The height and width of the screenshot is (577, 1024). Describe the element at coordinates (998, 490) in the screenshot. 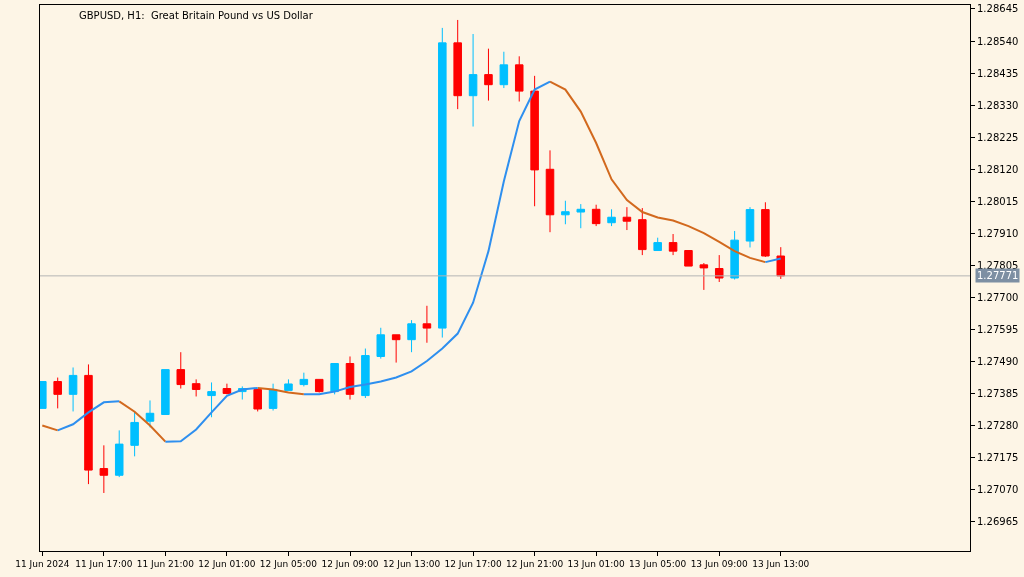

I see `y-tick-label: 1.27070` at that location.